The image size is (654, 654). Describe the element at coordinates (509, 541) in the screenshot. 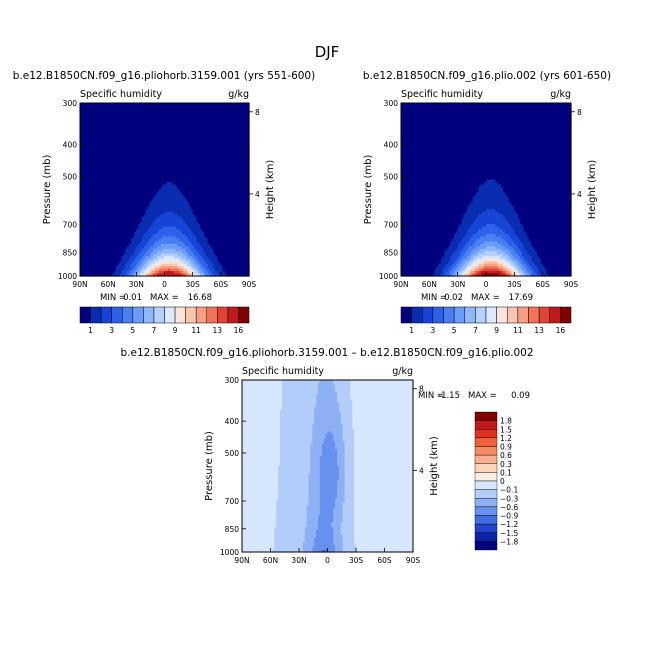

I see `colorbar-label: −1.8` at that location.